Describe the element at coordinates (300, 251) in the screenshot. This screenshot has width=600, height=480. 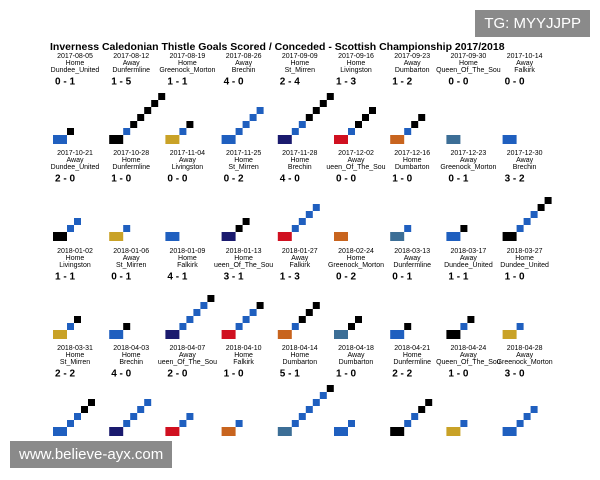
I see `match-date: 2018-01-27` at that location.